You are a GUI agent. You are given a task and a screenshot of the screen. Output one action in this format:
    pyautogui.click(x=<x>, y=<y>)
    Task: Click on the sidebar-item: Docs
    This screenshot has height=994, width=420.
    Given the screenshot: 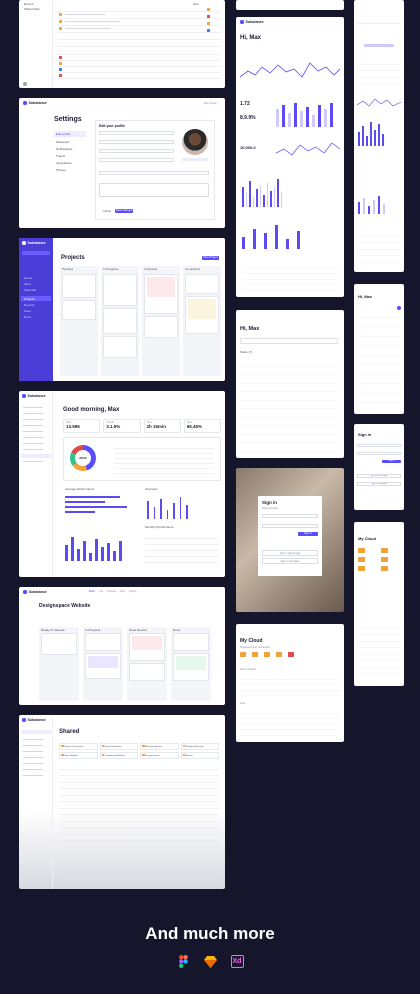 What is the action you would take?
    pyautogui.click(x=27, y=317)
    